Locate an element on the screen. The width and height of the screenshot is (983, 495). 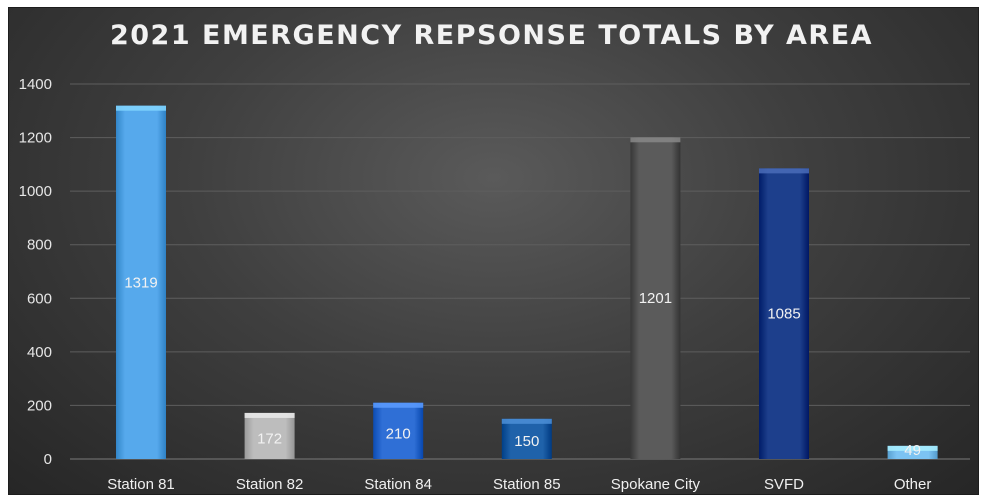
chart-title: 2021 EMERGENCY REPSONSE TOTALS BY AREA is located at coordinates (491, 35).